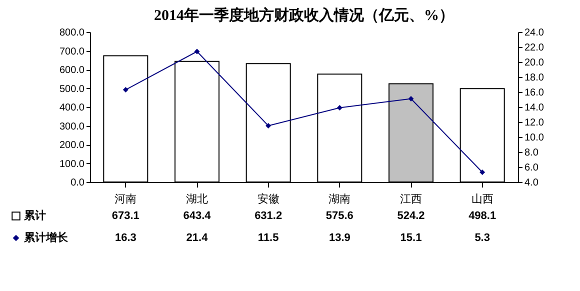 The image size is (580, 291). Describe the element at coordinates (340, 216) in the screenshot. I see `data-label: 575.6` at that location.